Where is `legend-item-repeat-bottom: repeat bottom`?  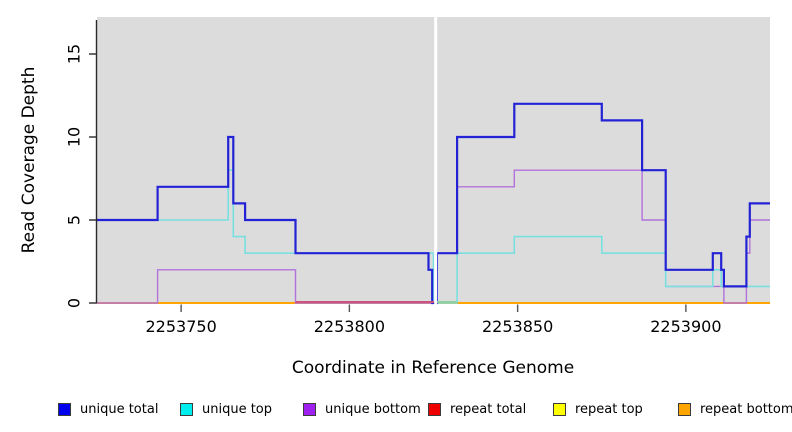 legend-item-repeat-bottom: repeat bottom is located at coordinates (735, 409).